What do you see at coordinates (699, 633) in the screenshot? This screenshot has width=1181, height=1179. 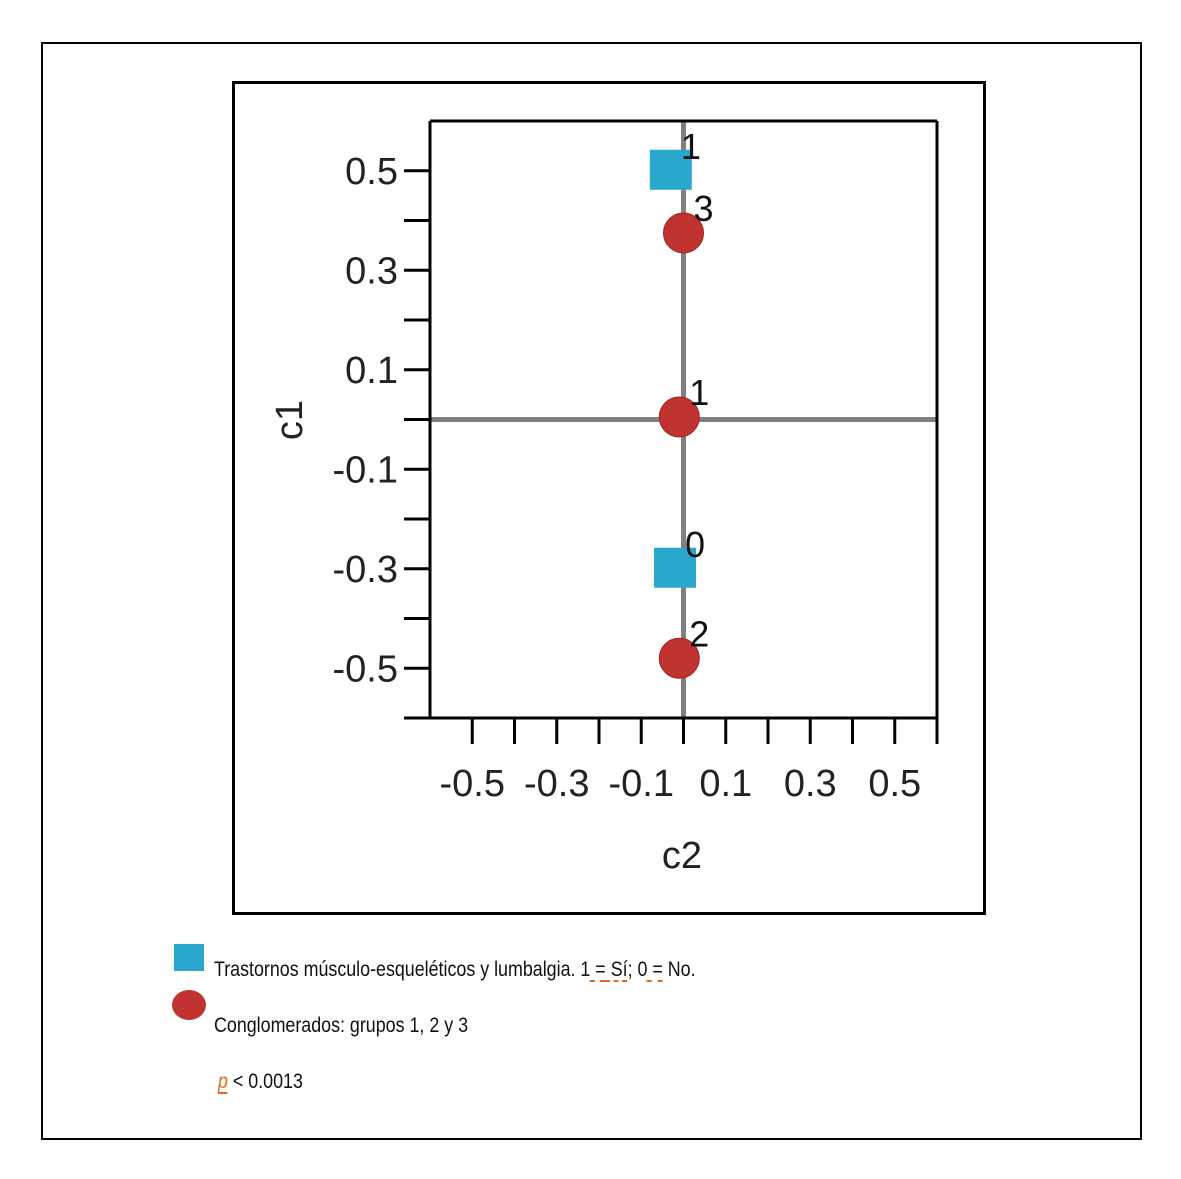 I see `point-label: 2` at bounding box center [699, 633].